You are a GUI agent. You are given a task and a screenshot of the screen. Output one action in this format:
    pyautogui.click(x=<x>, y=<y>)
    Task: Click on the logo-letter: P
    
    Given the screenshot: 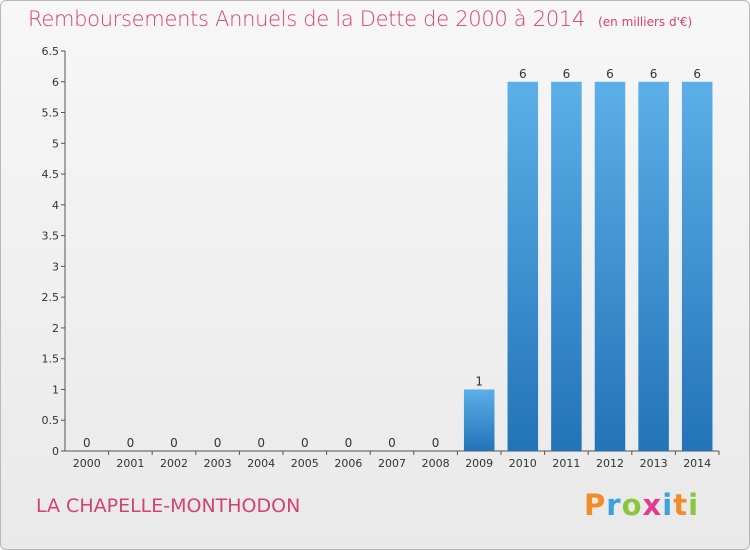 What is the action you would take?
    pyautogui.click(x=595, y=505)
    